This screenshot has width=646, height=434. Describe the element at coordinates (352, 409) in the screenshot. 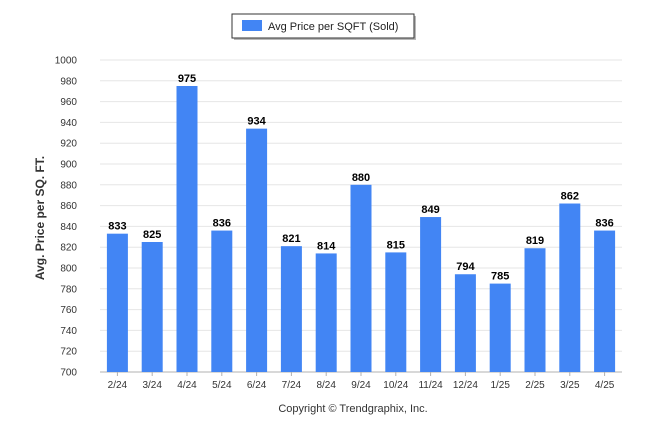

I see `copyright-text: Copyright © Trendgraphix, Inc.` at that location.